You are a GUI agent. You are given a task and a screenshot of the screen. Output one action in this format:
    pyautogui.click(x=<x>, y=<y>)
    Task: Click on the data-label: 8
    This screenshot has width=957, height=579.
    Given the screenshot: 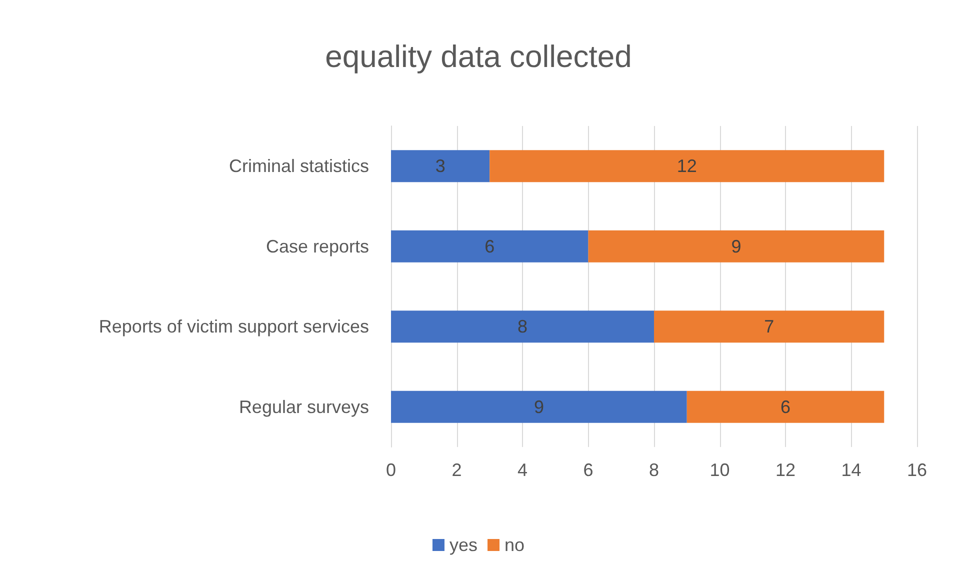 What is the action you would take?
    pyautogui.click(x=522, y=326)
    